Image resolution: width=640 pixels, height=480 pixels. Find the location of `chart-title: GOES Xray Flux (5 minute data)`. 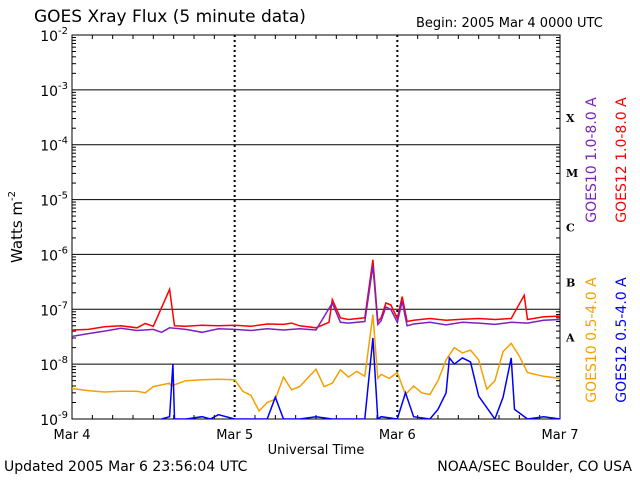

chart-title: GOES Xray Flux (5 minute data) is located at coordinates (170, 17).